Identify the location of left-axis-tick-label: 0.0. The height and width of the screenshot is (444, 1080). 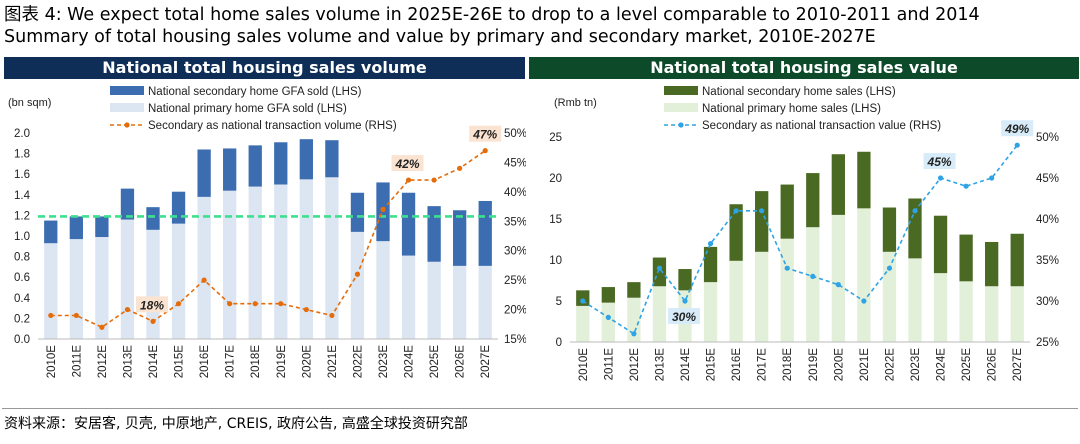
(22, 340).